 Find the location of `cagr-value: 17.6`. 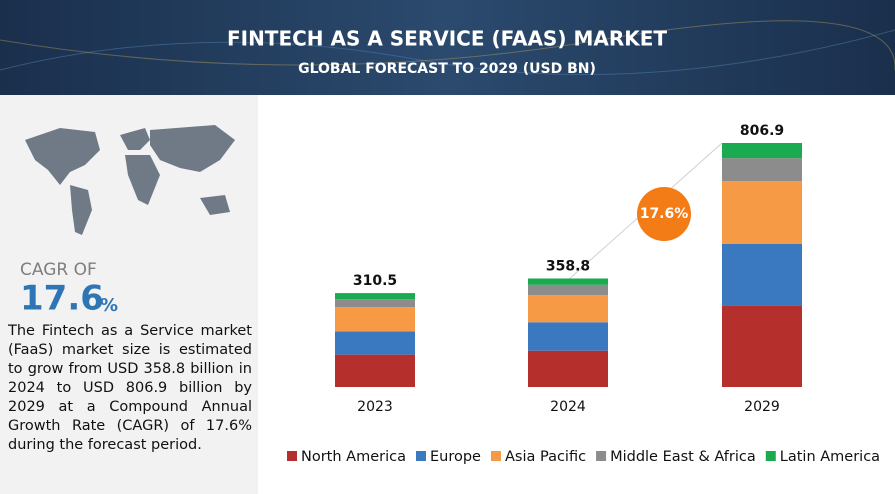

cagr-value: 17.6 is located at coordinates (62, 299).